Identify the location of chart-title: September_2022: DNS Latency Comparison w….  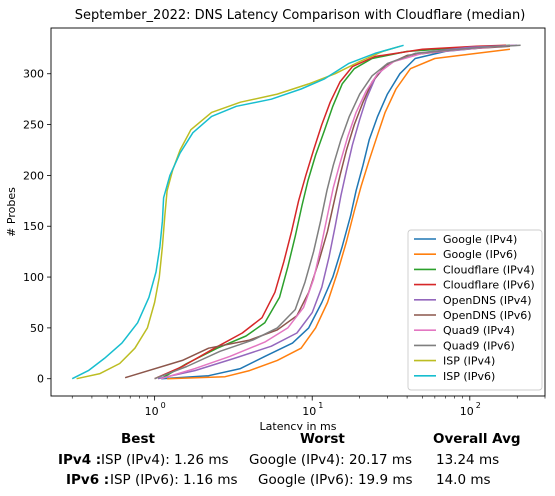
(300, 15).